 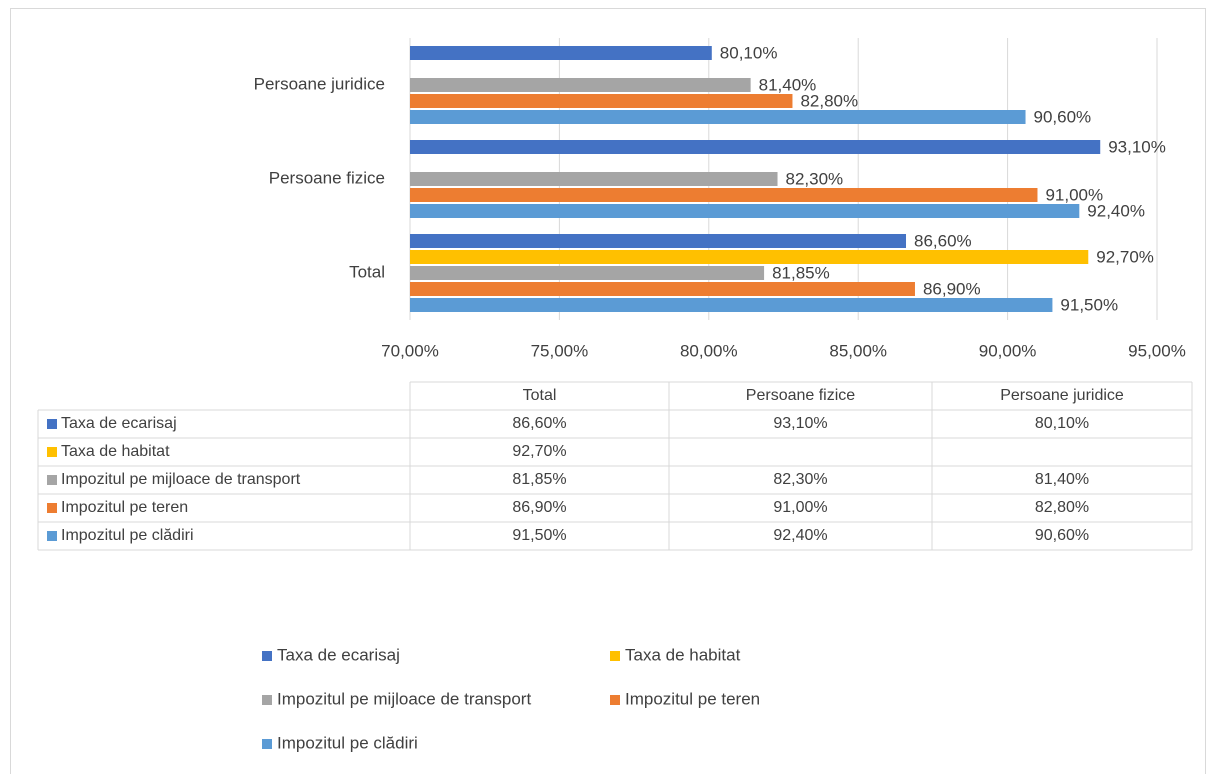 What do you see at coordinates (943, 240) in the screenshot?
I see `value-label: 86,60%` at bounding box center [943, 240].